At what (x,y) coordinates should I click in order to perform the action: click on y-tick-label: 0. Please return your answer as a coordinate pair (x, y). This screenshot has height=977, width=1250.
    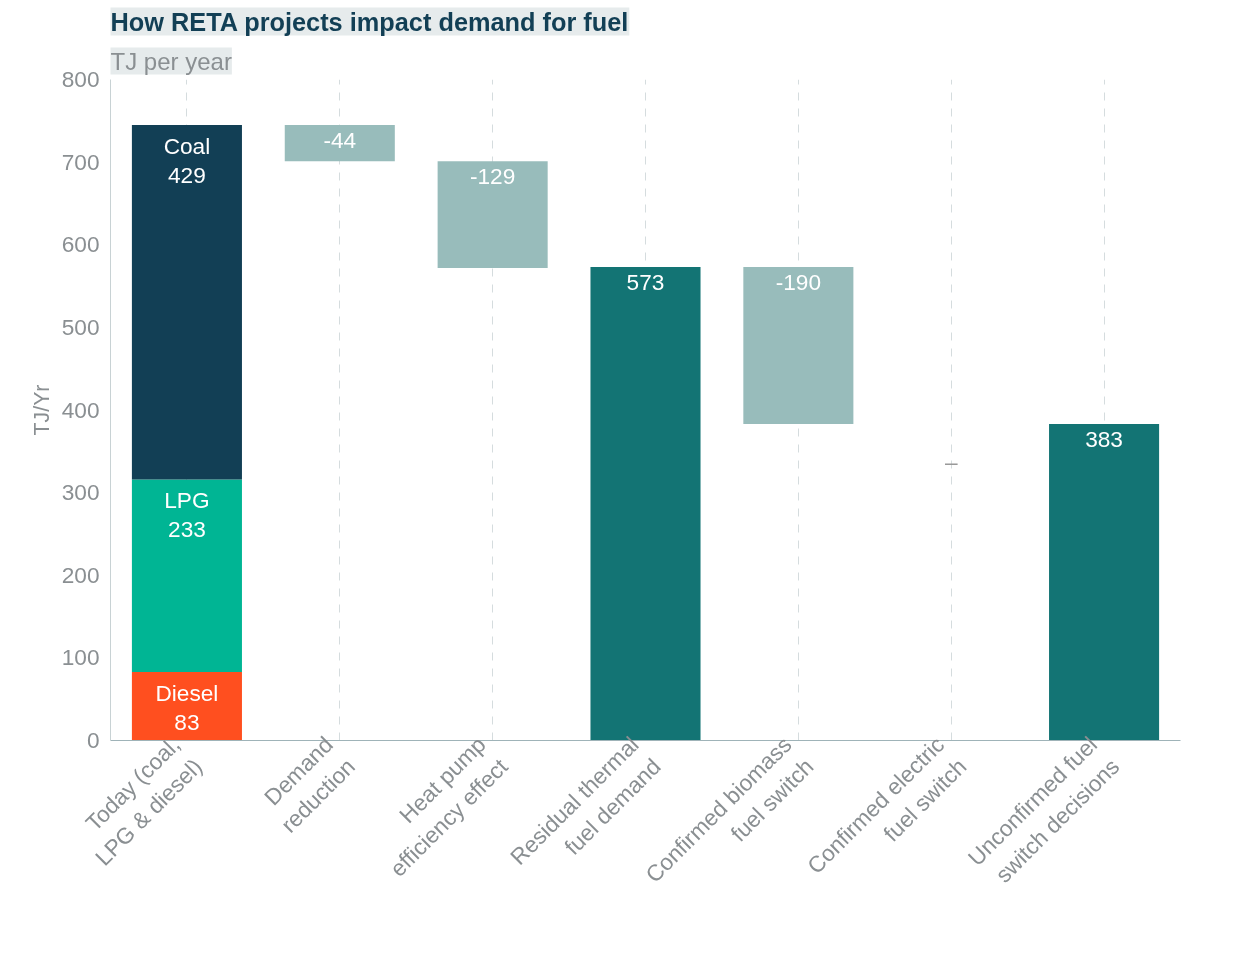
    Looking at the image, I should click on (93, 740).